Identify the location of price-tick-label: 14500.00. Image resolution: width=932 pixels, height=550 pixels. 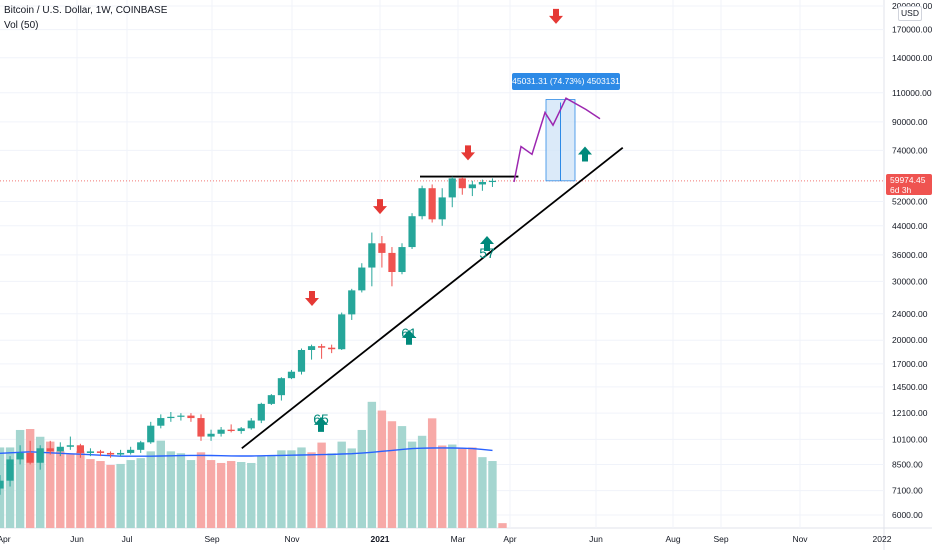
(910, 387).